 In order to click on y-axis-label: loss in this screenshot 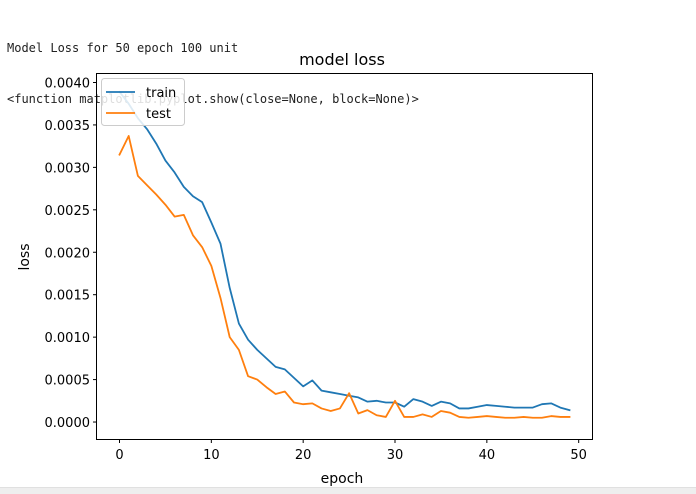, I will do `click(25, 256)`.